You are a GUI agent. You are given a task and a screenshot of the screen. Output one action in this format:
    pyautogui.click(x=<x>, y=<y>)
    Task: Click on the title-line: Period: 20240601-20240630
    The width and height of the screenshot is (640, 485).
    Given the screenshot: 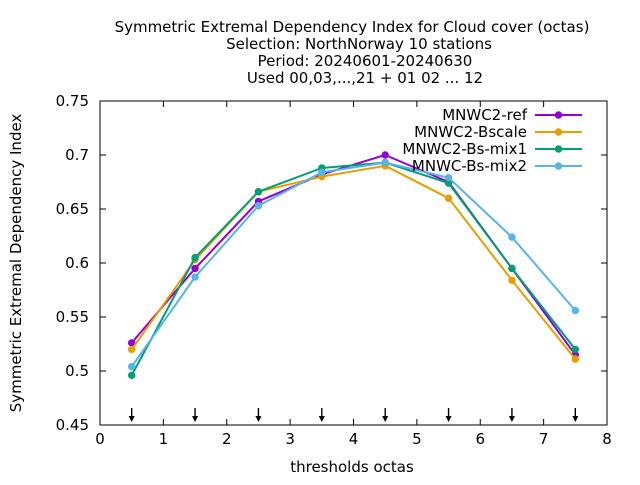 What is the action you would take?
    pyautogui.click(x=365, y=61)
    